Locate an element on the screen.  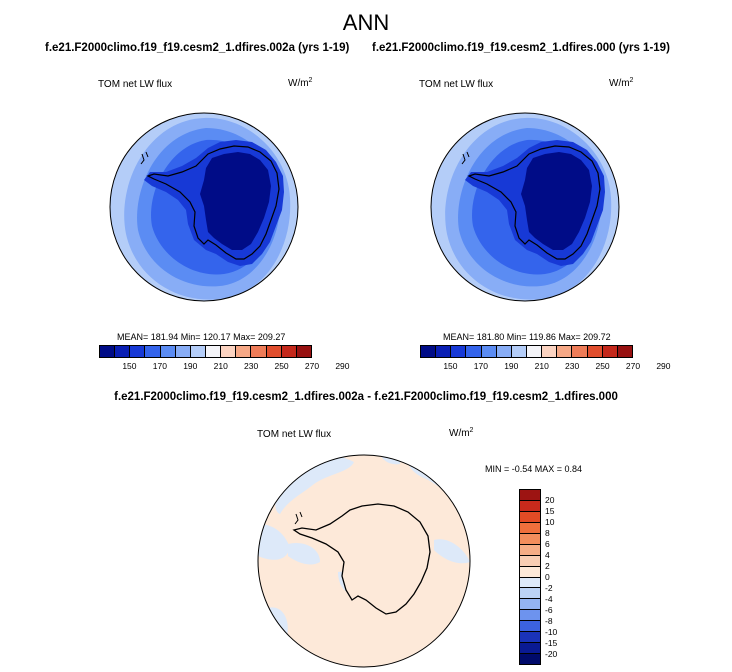
colorbar-tick-label: 2 is located at coordinates (547, 566).